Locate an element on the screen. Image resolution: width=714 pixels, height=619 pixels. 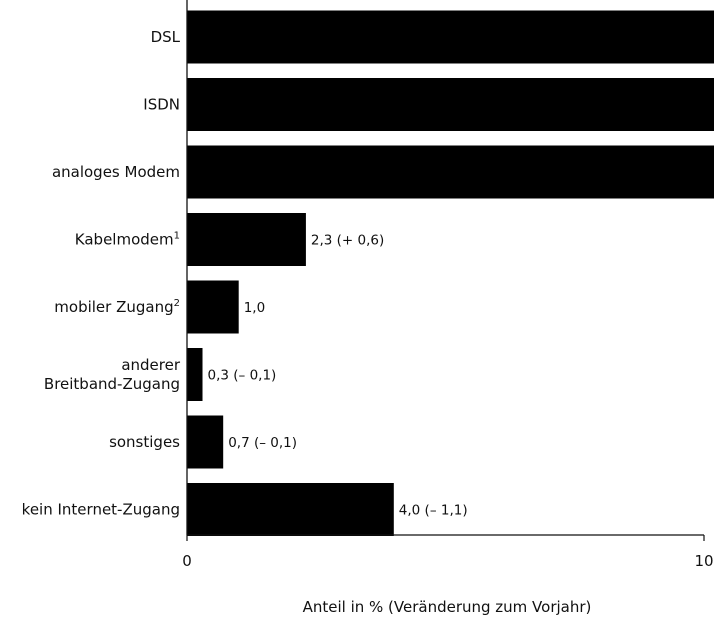
category-label: DSL is located at coordinates (166, 37).